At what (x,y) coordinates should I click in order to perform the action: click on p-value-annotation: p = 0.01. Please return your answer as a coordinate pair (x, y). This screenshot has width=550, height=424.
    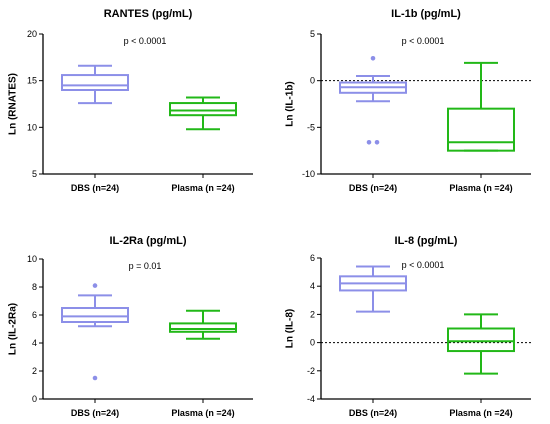
    Looking at the image, I should click on (145, 266).